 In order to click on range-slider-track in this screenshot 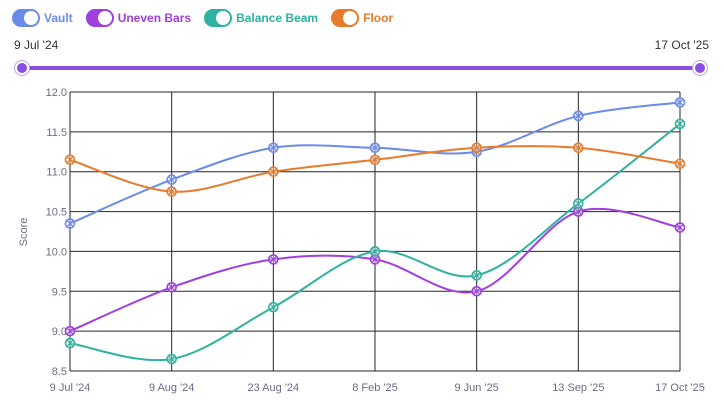, I will do `click(361, 68)`.